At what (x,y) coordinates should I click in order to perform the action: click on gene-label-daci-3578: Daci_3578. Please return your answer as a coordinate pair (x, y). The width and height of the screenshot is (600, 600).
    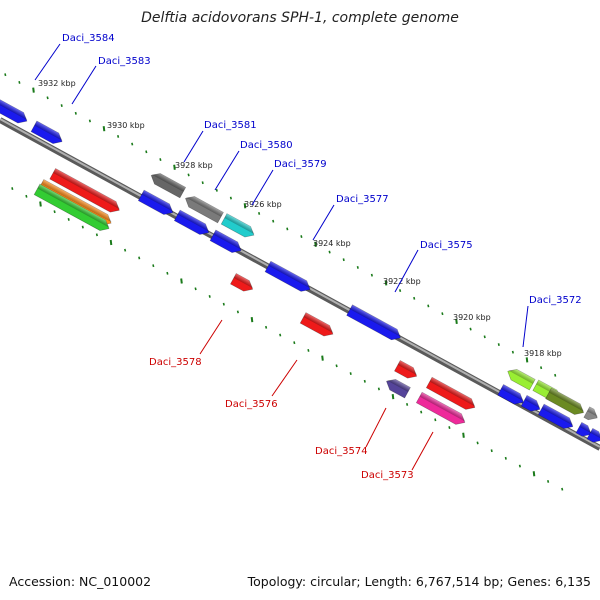
    Looking at the image, I should click on (175, 362).